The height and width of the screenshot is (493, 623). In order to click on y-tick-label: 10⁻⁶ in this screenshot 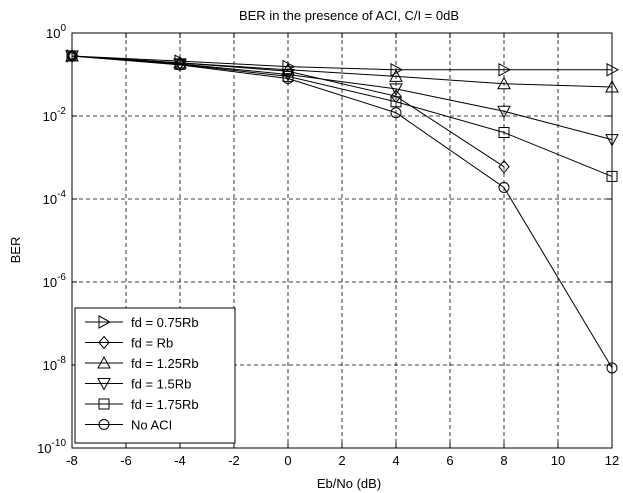, I will do `click(55, 281)`.